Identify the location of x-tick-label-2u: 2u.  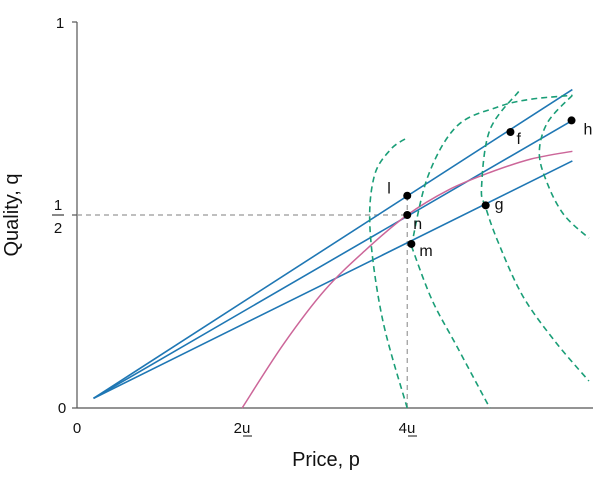
(242, 428).